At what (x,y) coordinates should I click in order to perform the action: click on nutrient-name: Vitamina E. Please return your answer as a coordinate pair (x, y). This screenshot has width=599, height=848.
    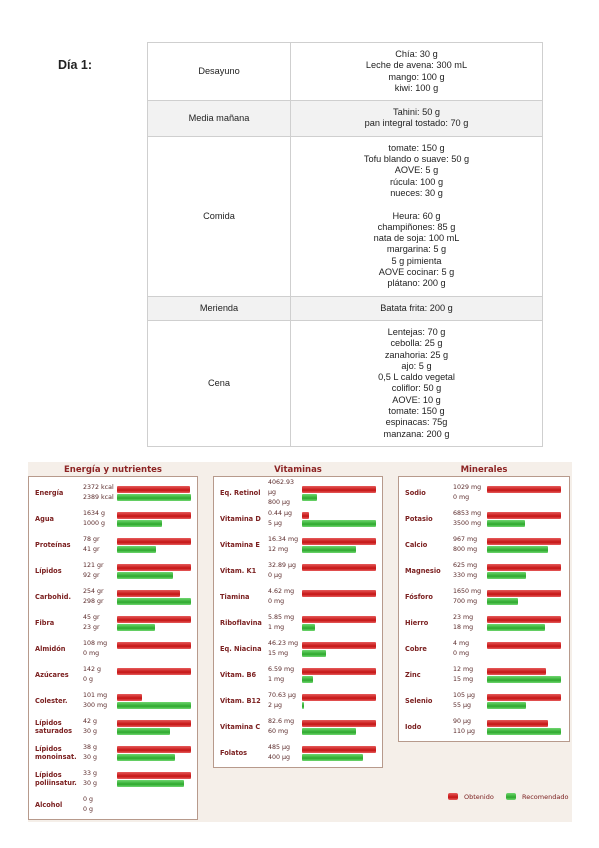
    Looking at the image, I should click on (240, 545).